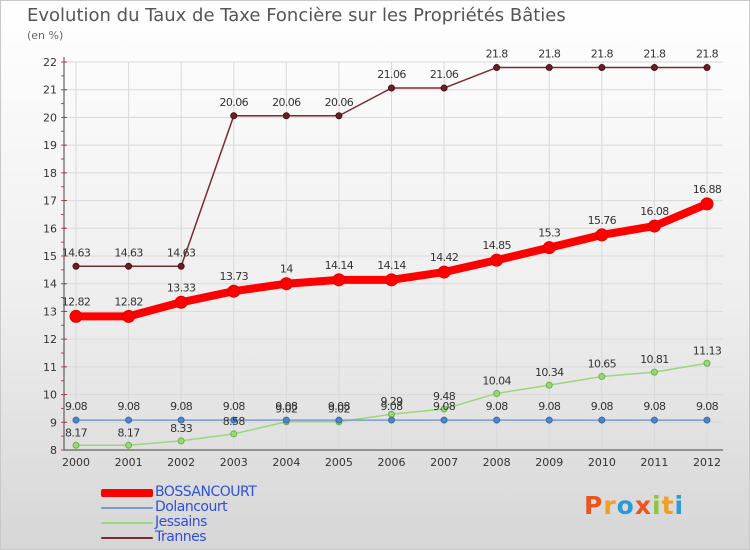 The image size is (750, 550). Describe the element at coordinates (654, 359) in the screenshot. I see `data-label-jessains: 10.81` at that location.